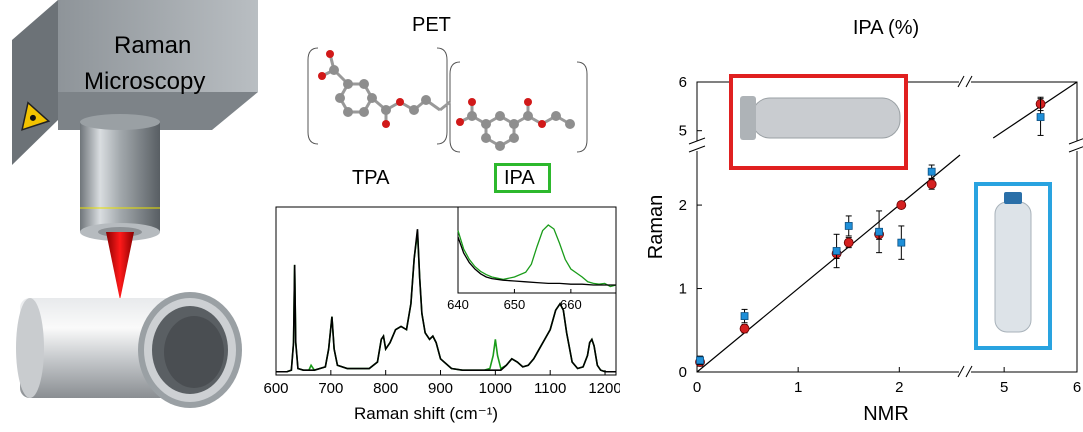  I want to click on x-tick-label: 0, so click(697, 387).